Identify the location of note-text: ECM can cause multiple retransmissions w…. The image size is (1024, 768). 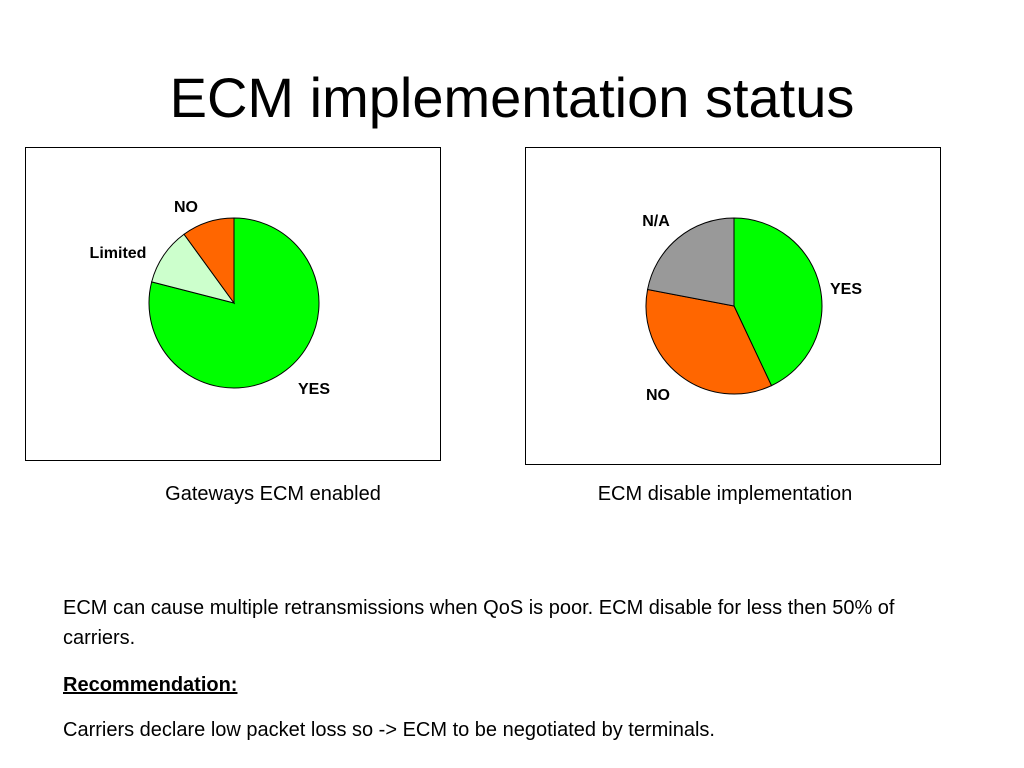
(479, 623).